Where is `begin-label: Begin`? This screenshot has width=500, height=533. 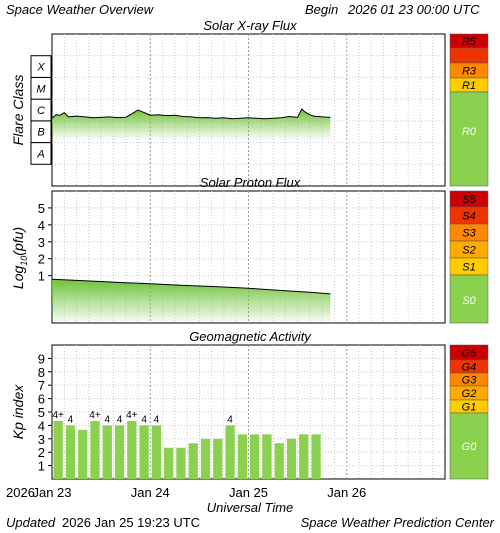 begin-label: Begin is located at coordinates (321, 9).